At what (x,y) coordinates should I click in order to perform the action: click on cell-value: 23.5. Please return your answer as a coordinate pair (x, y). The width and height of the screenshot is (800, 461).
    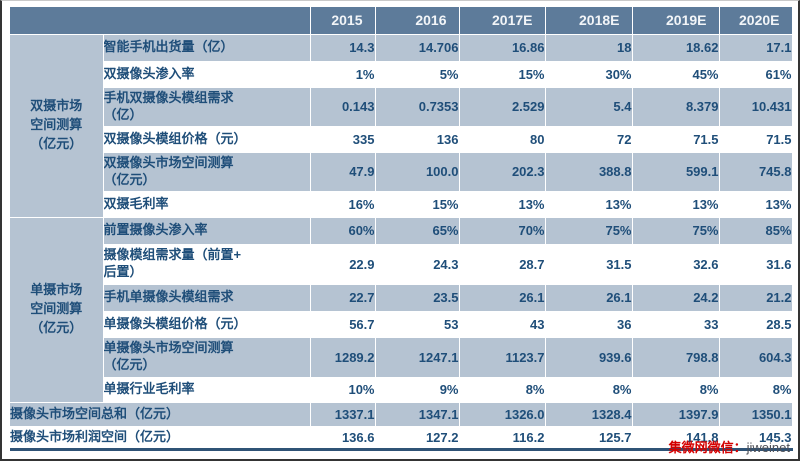
    Looking at the image, I should click on (417, 298).